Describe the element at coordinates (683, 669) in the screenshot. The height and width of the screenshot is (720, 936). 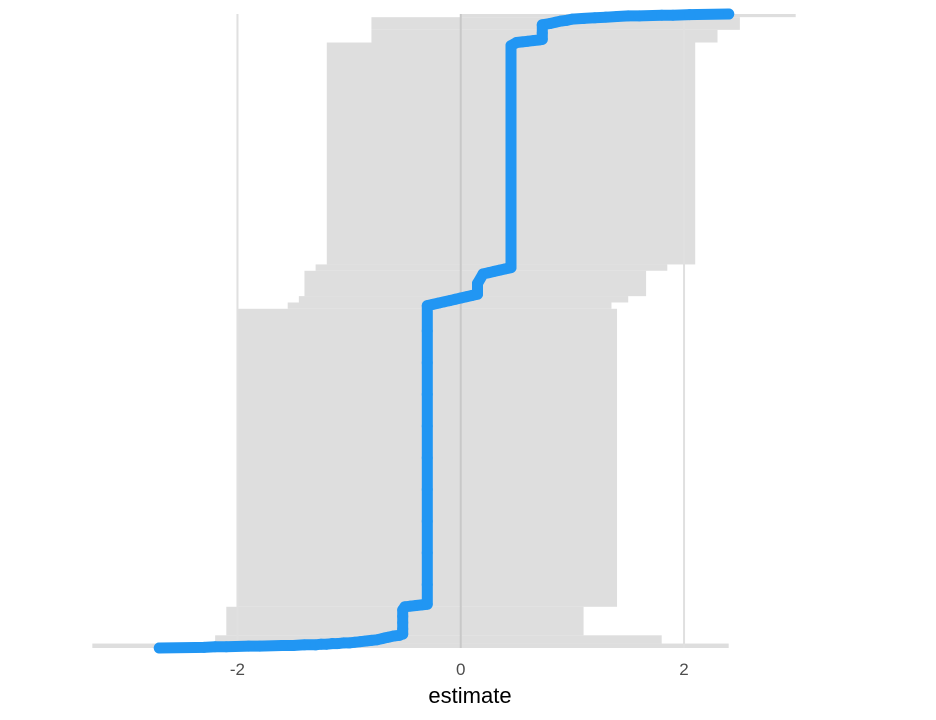
I see `x-tick-label-2: 2` at that location.